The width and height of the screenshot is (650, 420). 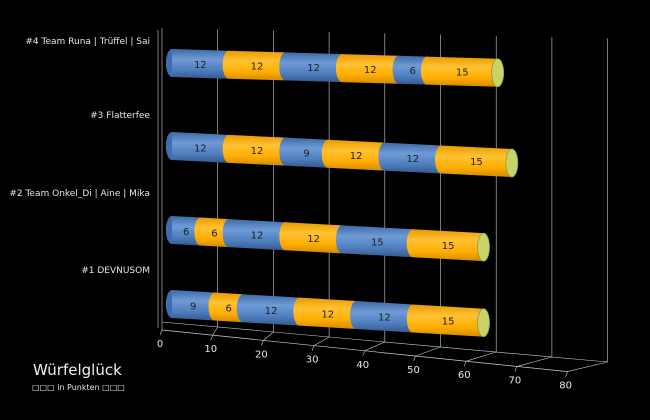 I want to click on x-tick-label: 60, so click(x=464, y=375).